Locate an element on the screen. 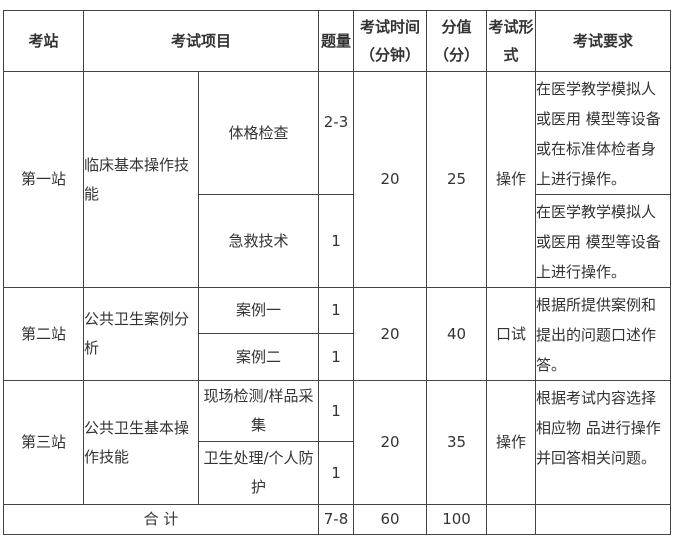 This screenshot has width=675, height=536. total-form is located at coordinates (511, 519).